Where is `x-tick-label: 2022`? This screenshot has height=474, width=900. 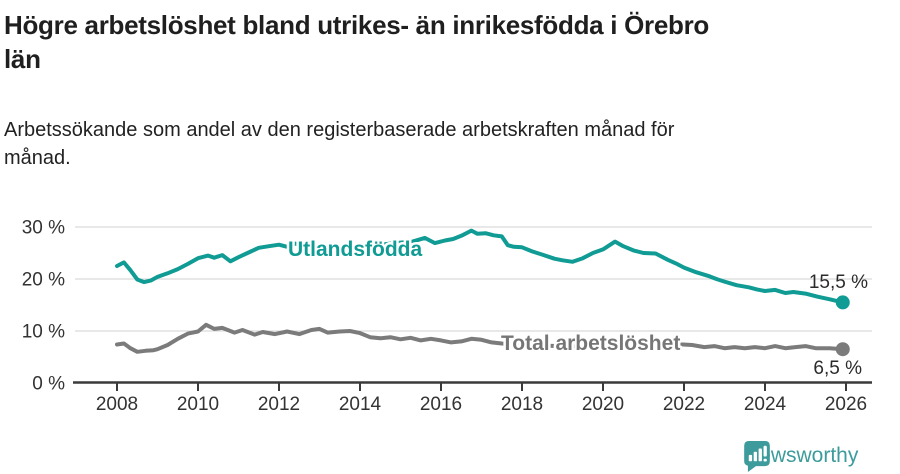
x-tick-label: 2022 is located at coordinates (684, 404).